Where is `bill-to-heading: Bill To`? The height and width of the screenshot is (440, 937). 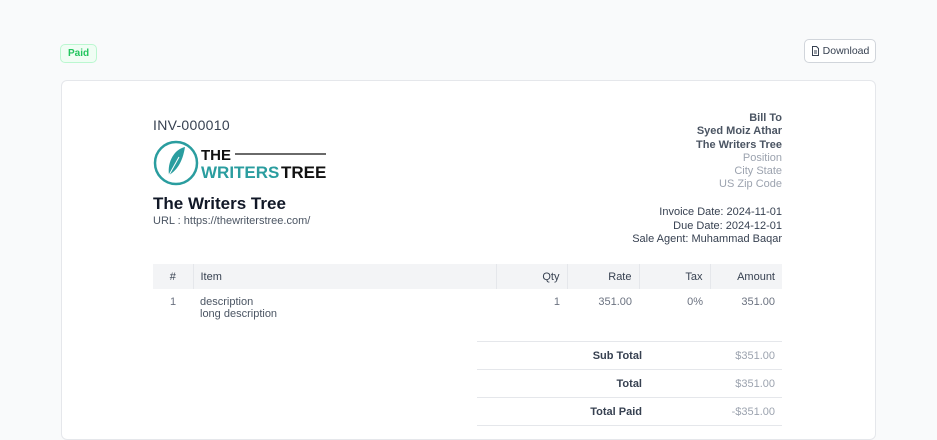 bill-to-heading: Bill To is located at coordinates (765, 118).